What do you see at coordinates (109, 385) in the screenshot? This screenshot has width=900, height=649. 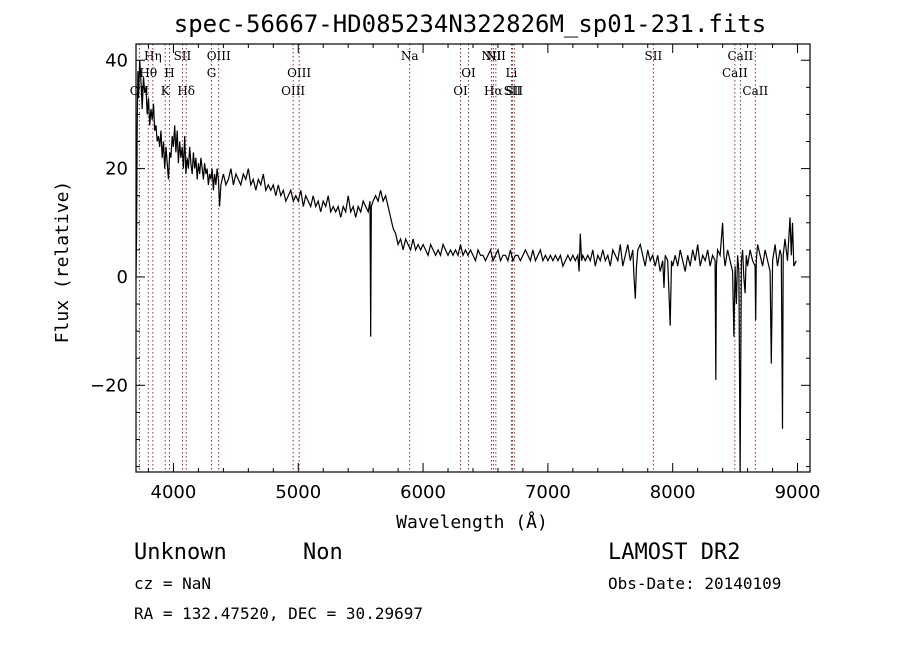 I see `y-tick-label: −20` at bounding box center [109, 385].